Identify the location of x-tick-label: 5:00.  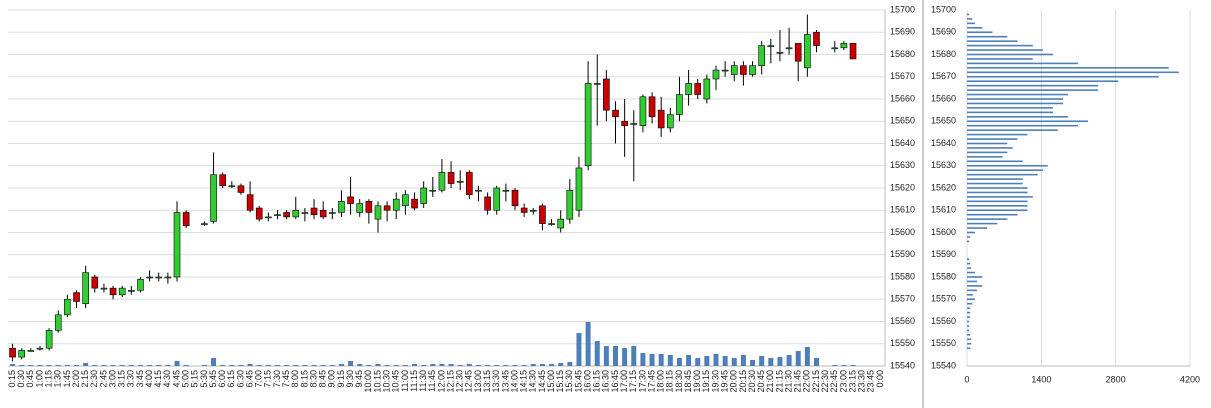
(186, 379).